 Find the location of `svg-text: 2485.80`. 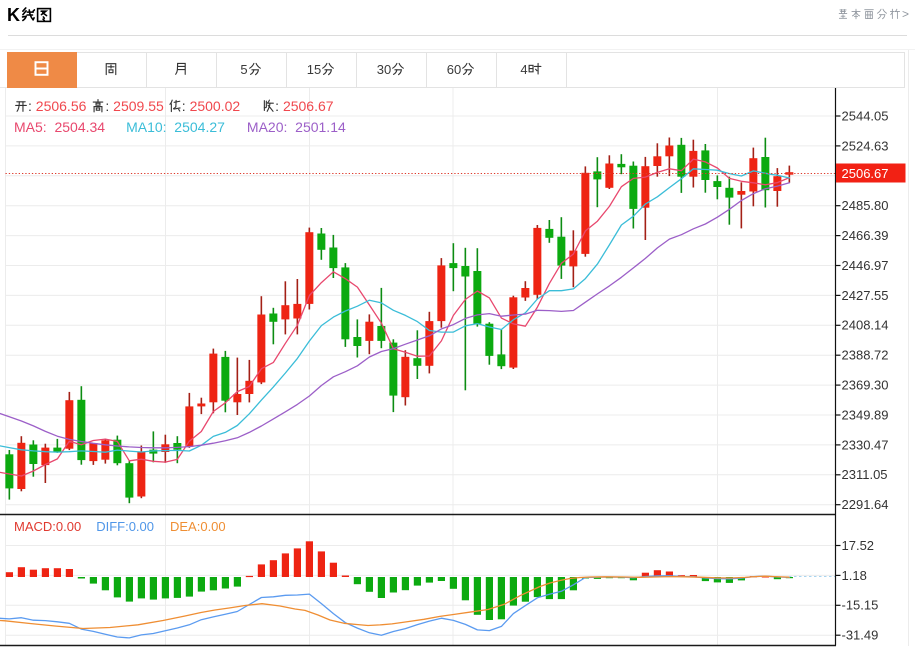

svg-text: 2485.80 is located at coordinates (865, 205).